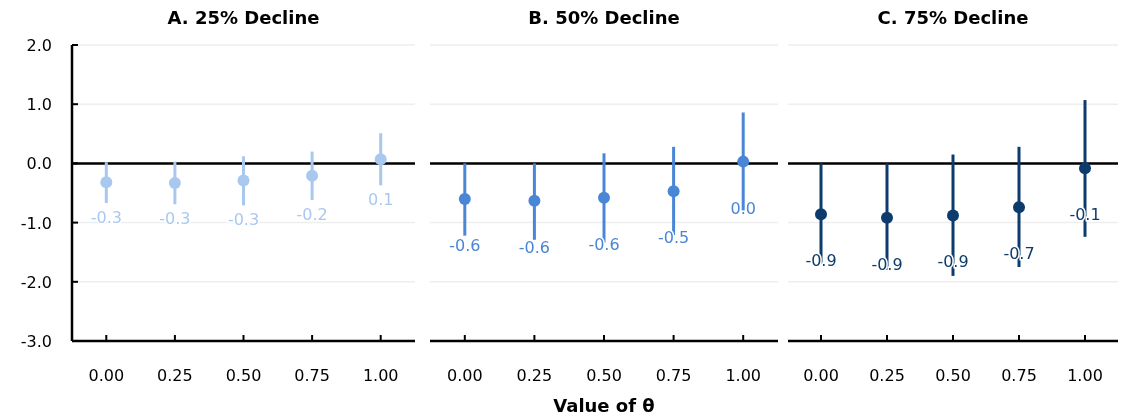  I want to click on data-label: 0.1, so click(380, 200).